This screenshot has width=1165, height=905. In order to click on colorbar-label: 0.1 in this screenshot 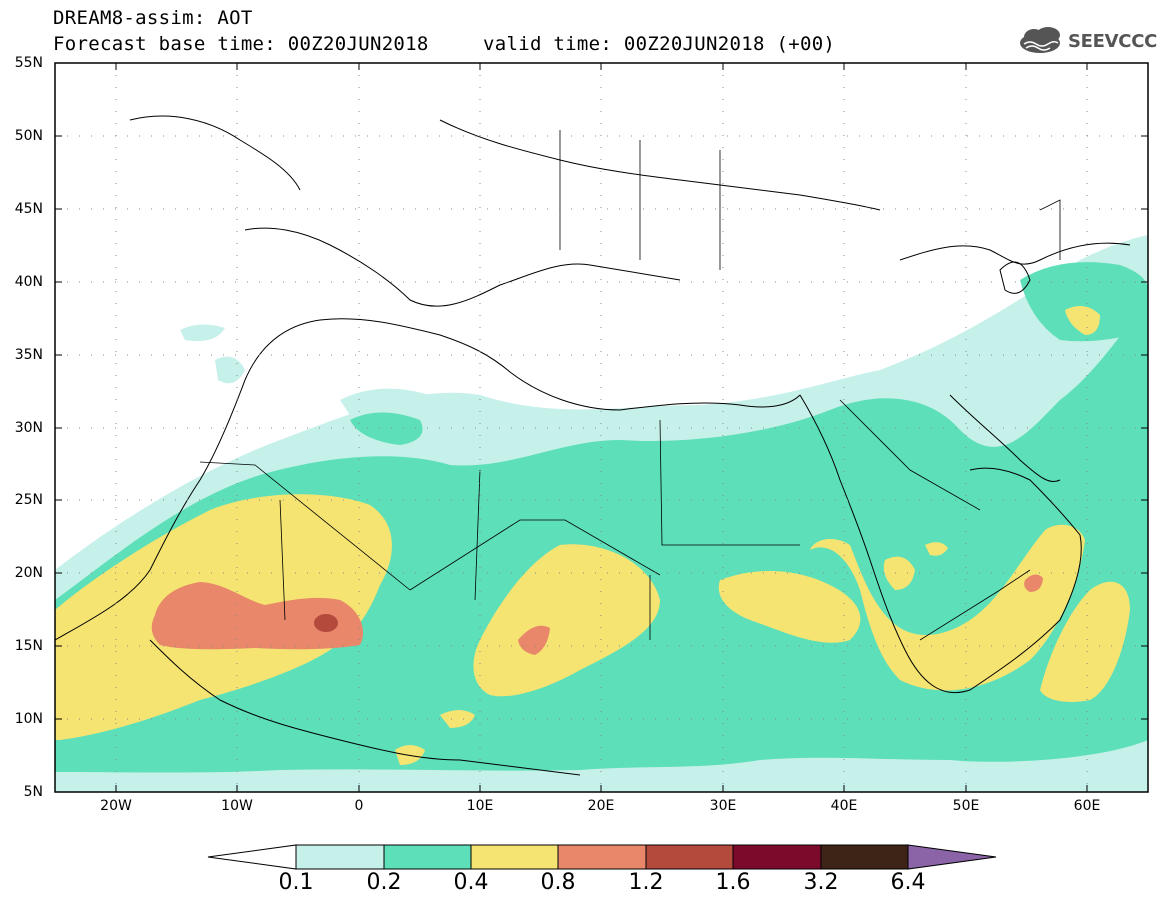, I will do `click(296, 882)`.